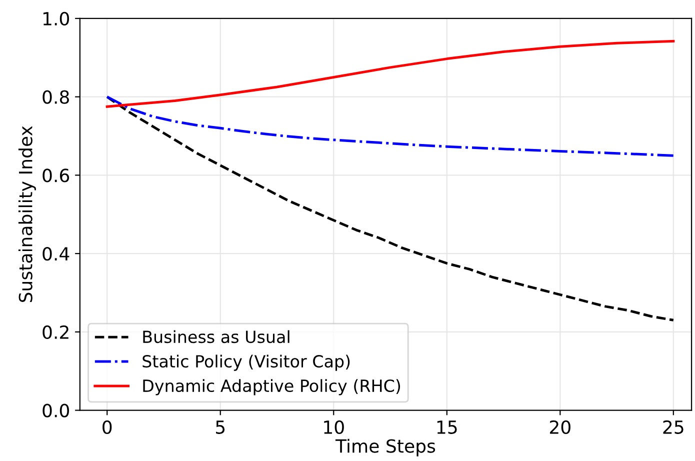 The height and width of the screenshot is (461, 695). What do you see at coordinates (56, 254) in the screenshot?
I see `y-tick-label: 0.4` at bounding box center [56, 254].